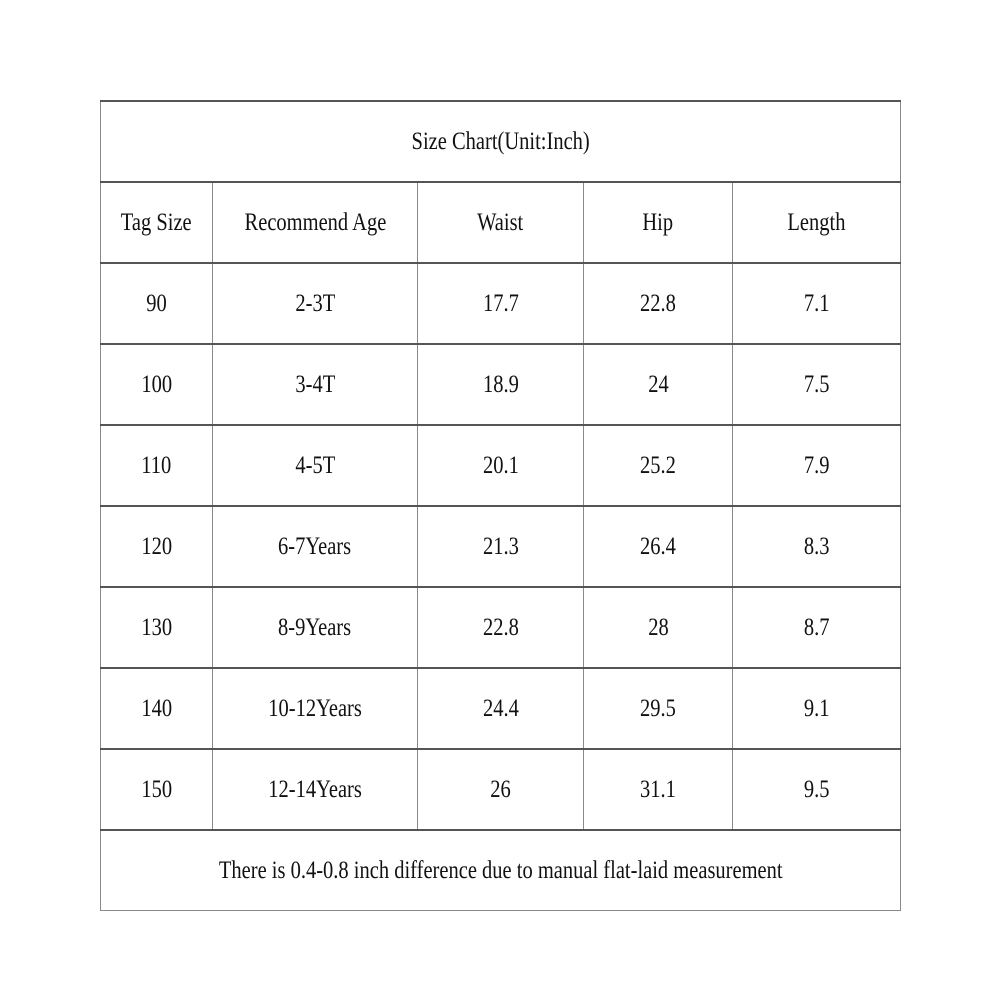  I want to click on cell-recommend-age: 10-12Years, so click(315, 708).